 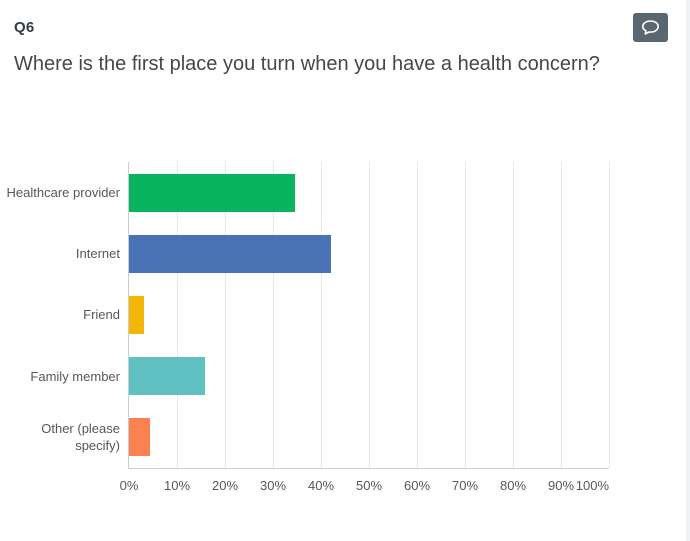 What do you see at coordinates (167, 376) in the screenshot?
I see `bar-family-member` at bounding box center [167, 376].